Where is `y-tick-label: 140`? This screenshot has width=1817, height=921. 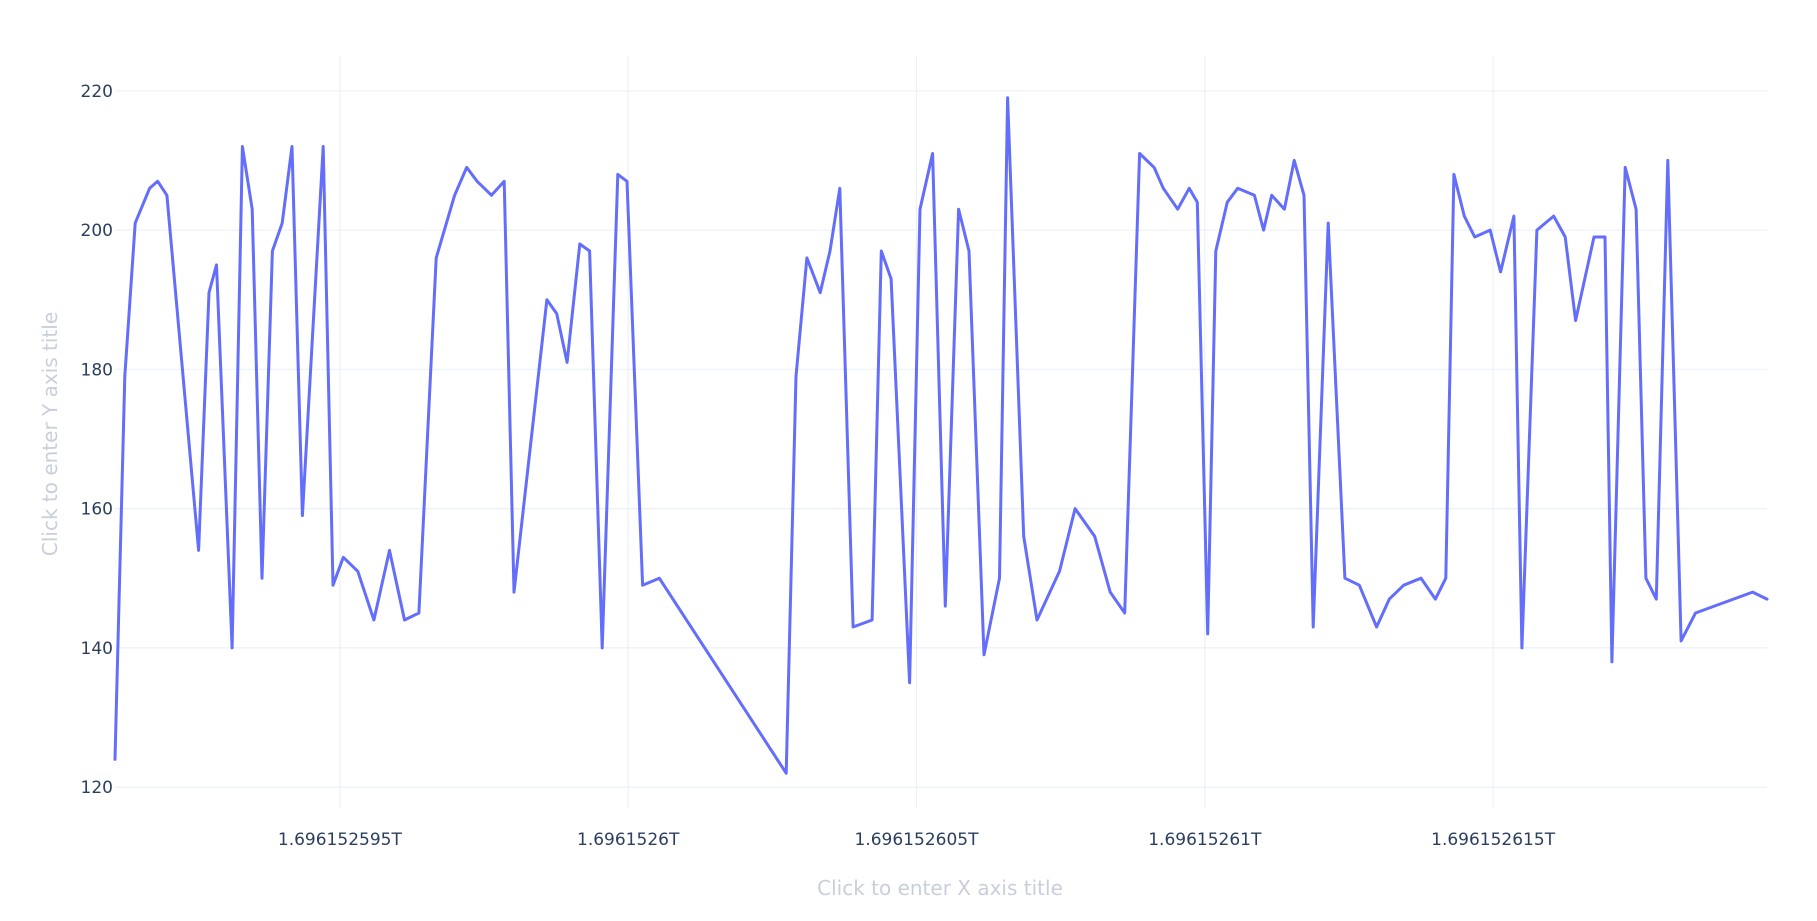
y-tick-label: 140 is located at coordinates (97, 649).